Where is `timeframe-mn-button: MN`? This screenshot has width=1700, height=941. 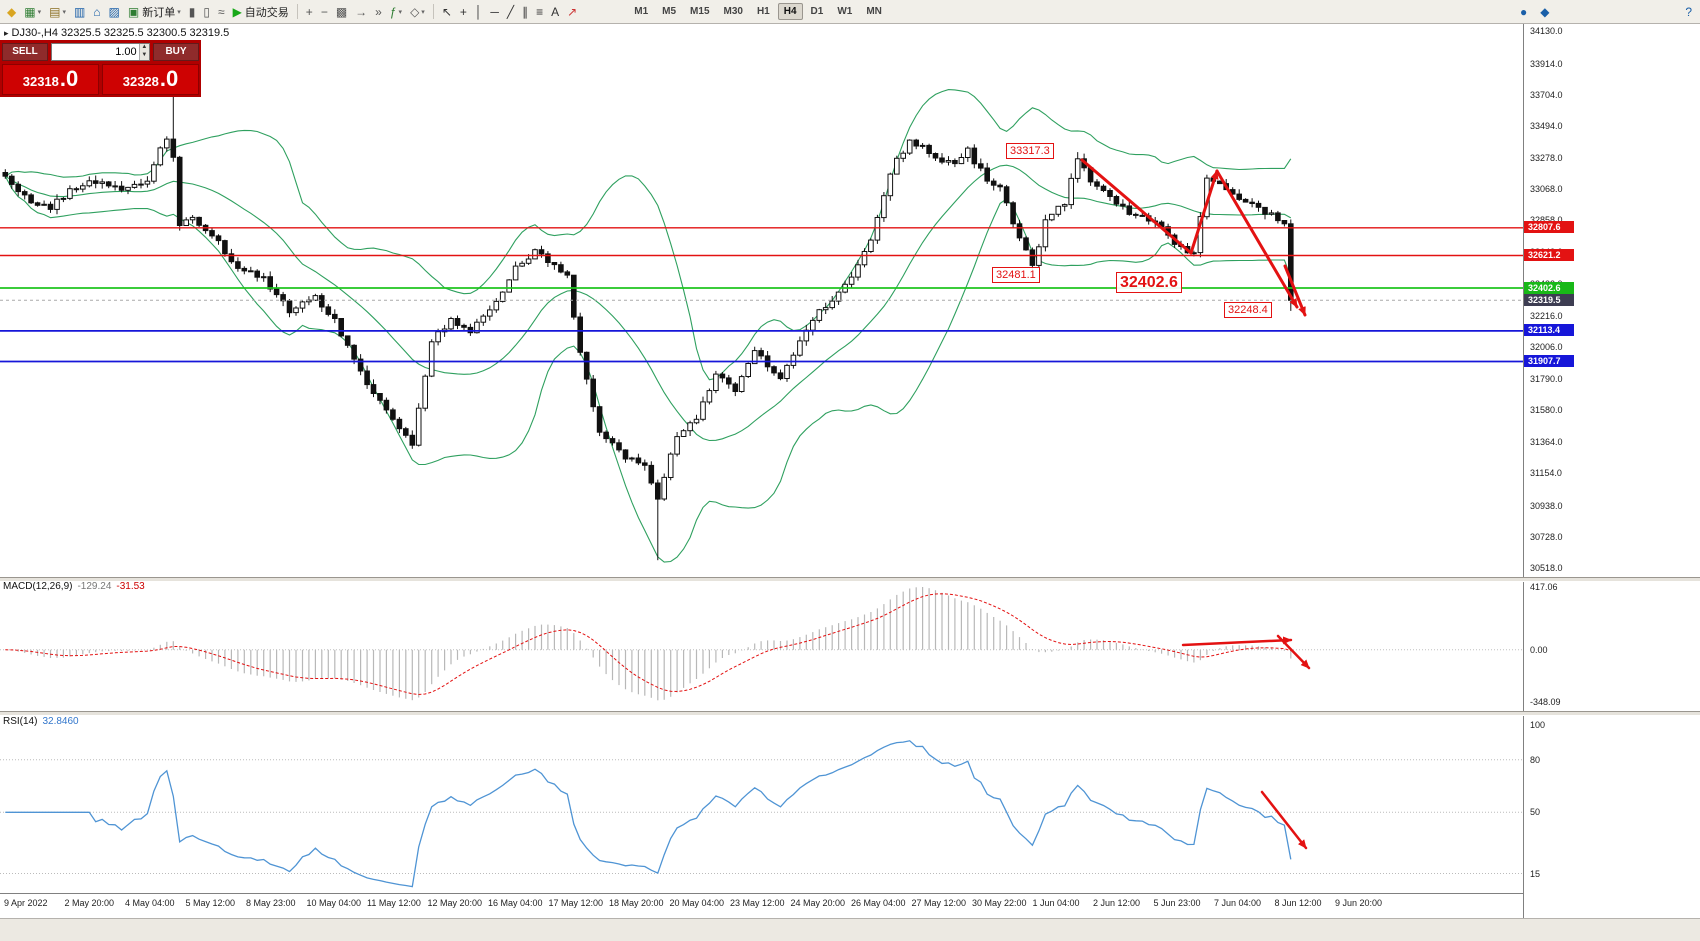 timeframe-mn-button: MN is located at coordinates (874, 11).